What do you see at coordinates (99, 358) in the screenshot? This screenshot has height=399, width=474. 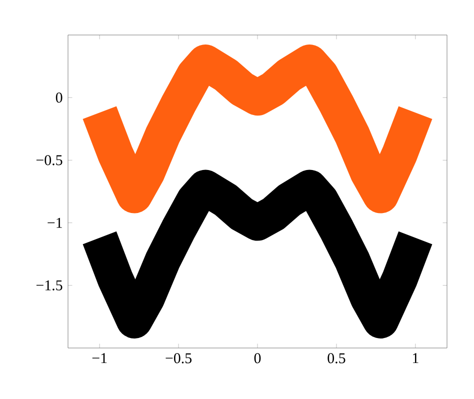 I see `x-tick-label: −1` at bounding box center [99, 358].